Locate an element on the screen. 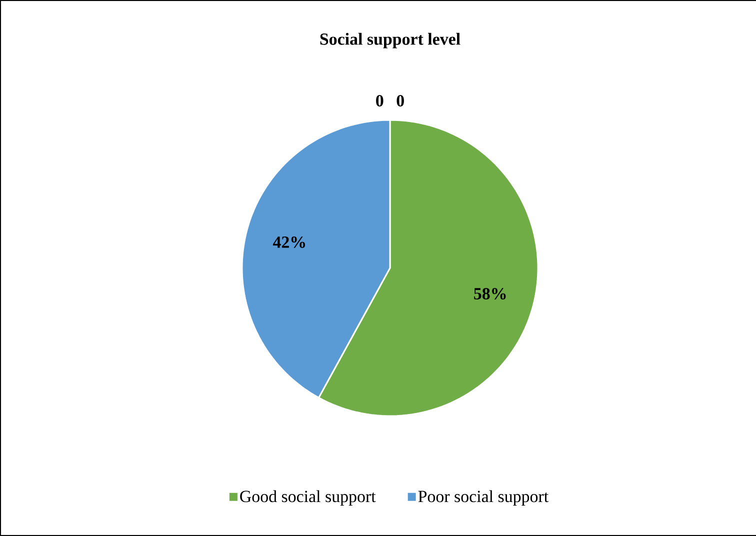  legend-label: Good social support is located at coordinates (308, 498).